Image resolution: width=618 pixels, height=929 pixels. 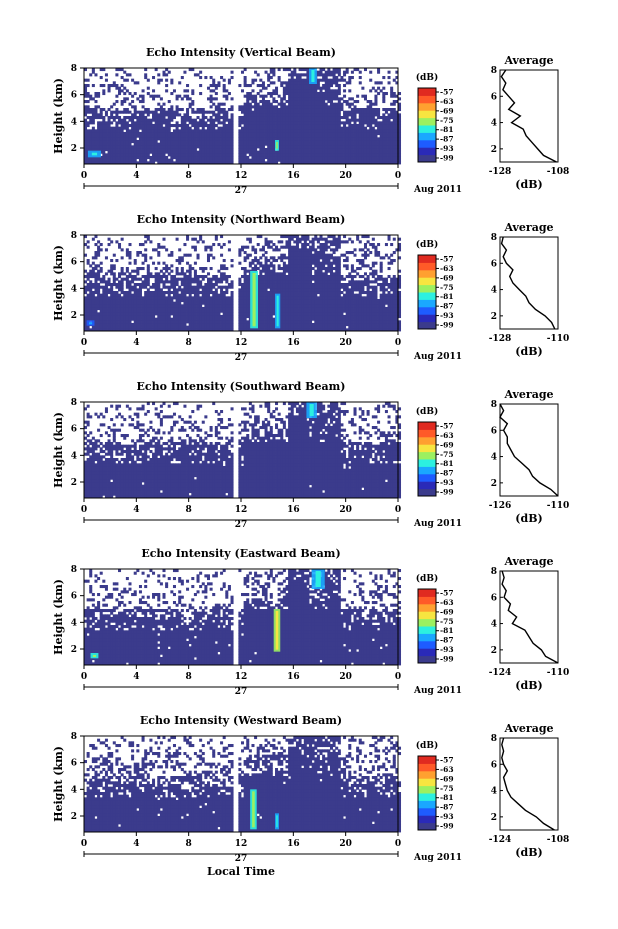 I want to click on y-tick-label: 6, so click(x=74, y=96).